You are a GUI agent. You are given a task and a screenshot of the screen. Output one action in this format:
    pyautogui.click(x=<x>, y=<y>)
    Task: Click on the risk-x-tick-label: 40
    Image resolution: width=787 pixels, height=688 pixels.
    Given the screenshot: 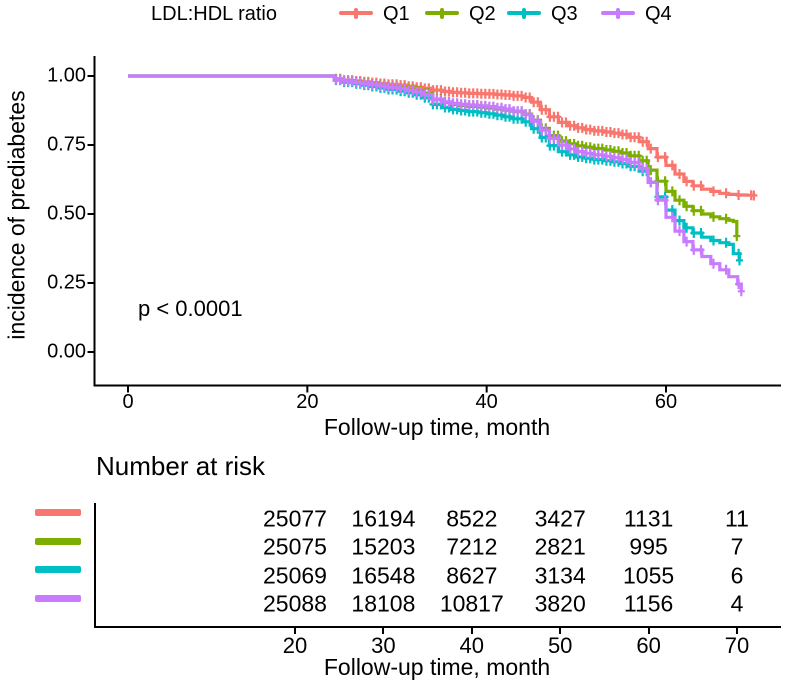 What is the action you would take?
    pyautogui.click(x=472, y=645)
    